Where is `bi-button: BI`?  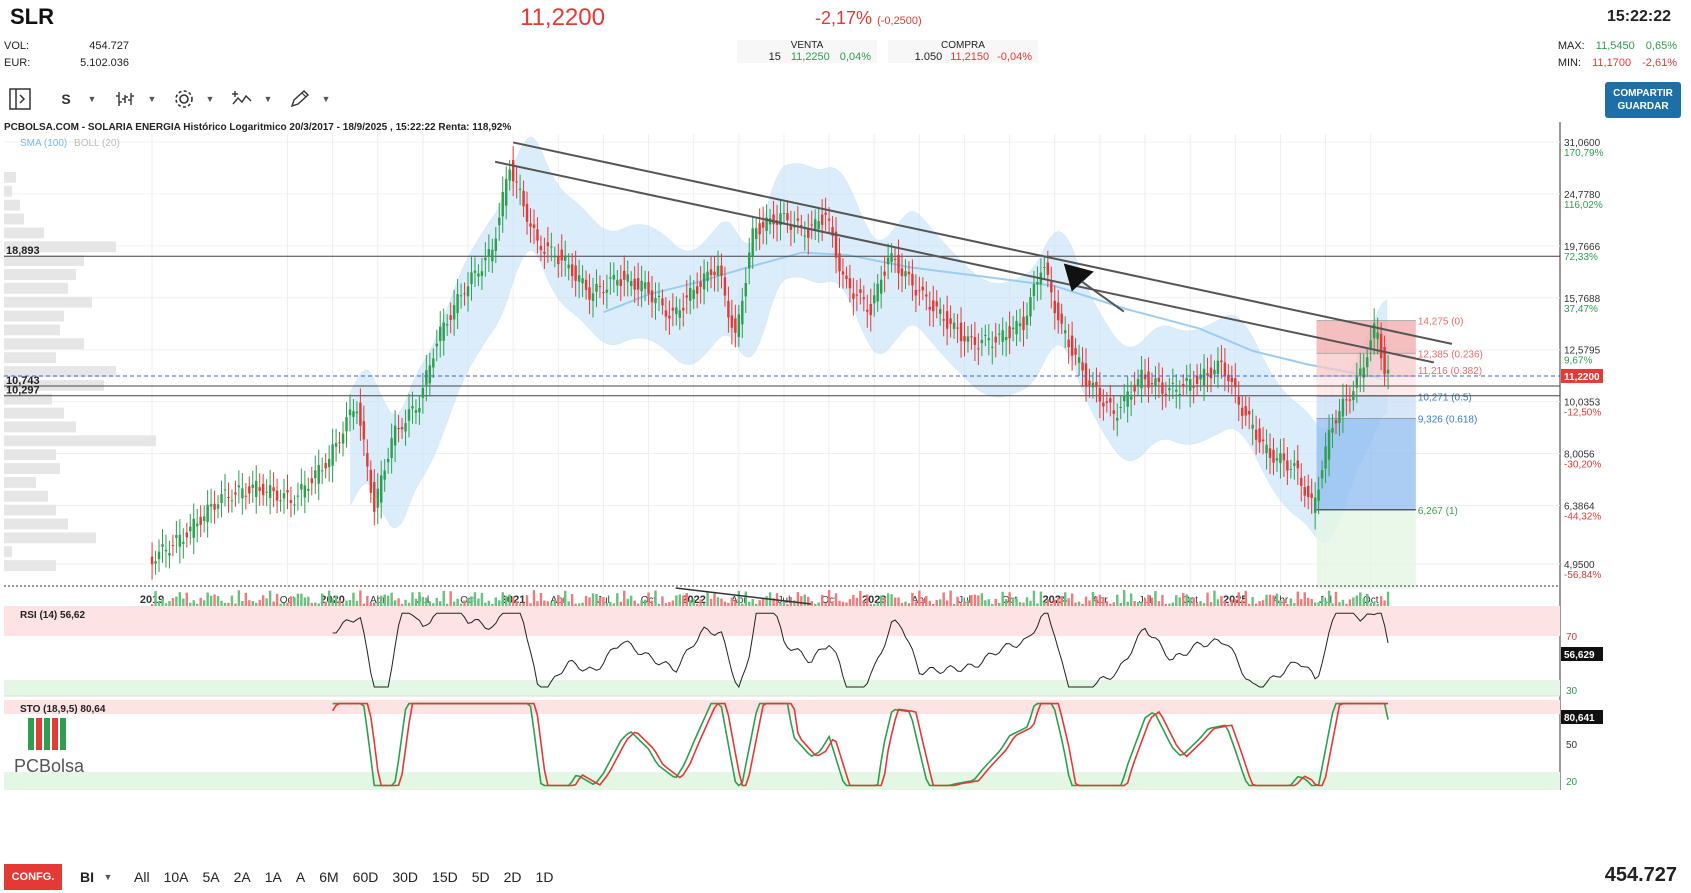
bi-button: BI is located at coordinates (87, 876).